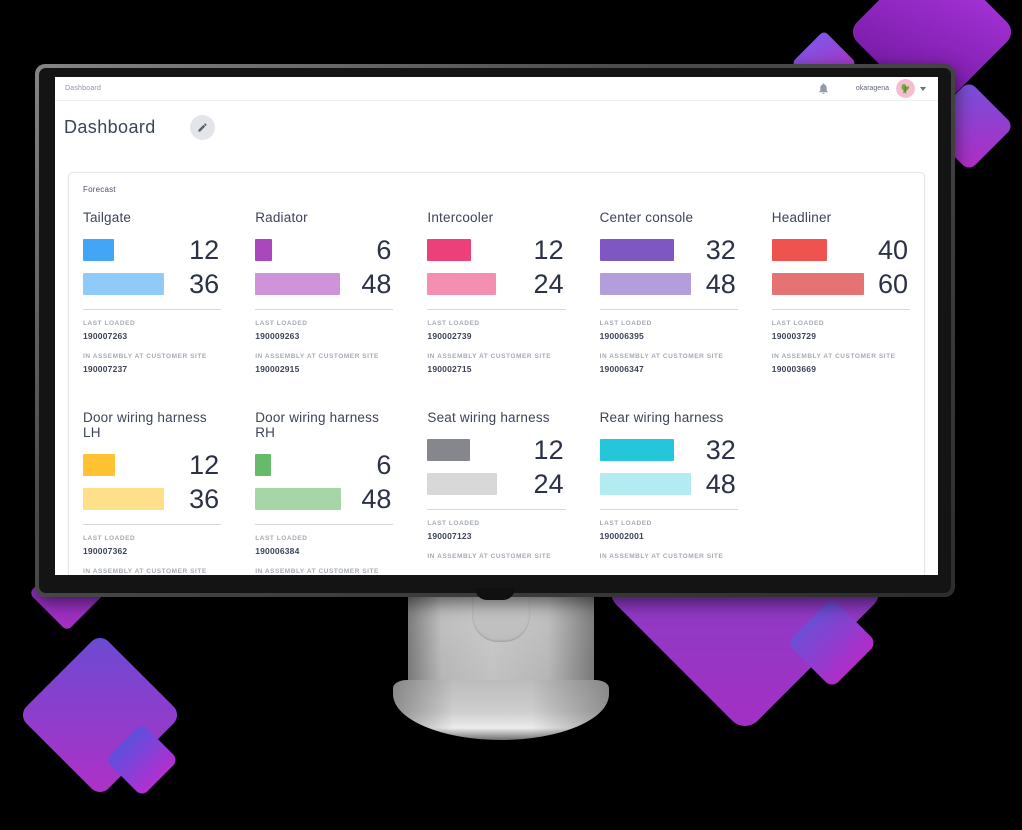 The width and height of the screenshot is (1022, 830). I want to click on bar-value: 40, so click(892, 250).